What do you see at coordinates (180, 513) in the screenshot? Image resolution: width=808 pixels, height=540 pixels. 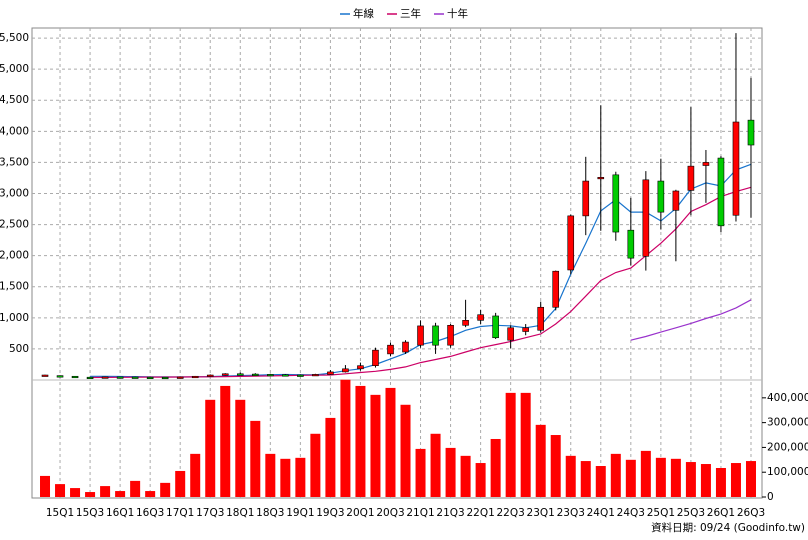 I see `x-tick-label: 17Q1` at bounding box center [180, 513].